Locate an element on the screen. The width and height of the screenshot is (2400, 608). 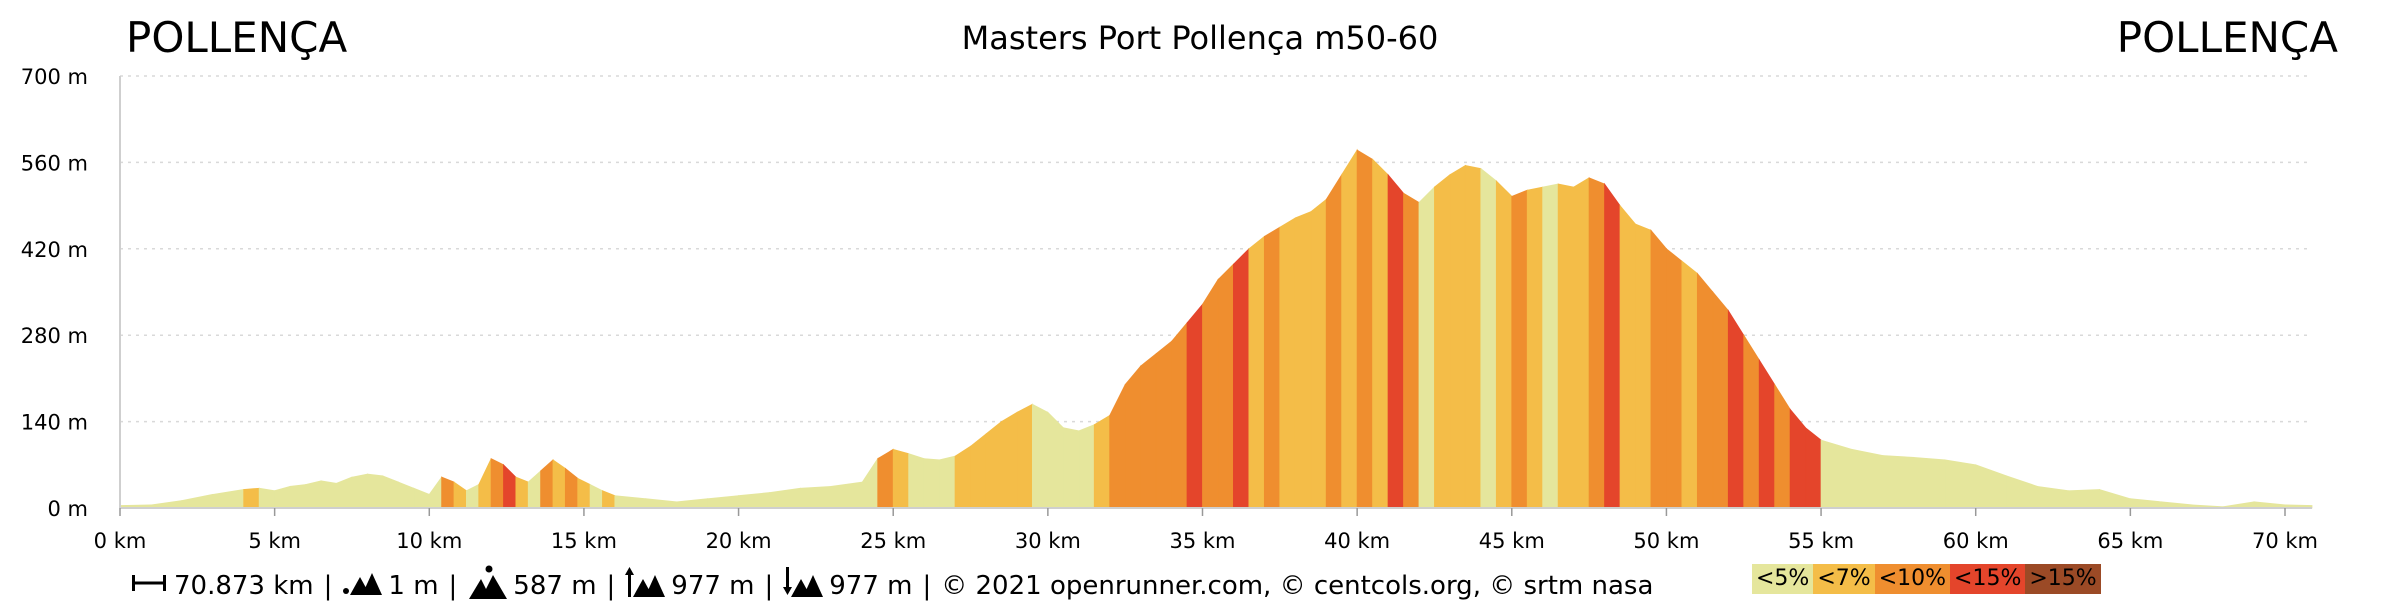
y-tick-label: 700 m is located at coordinates (54, 77).